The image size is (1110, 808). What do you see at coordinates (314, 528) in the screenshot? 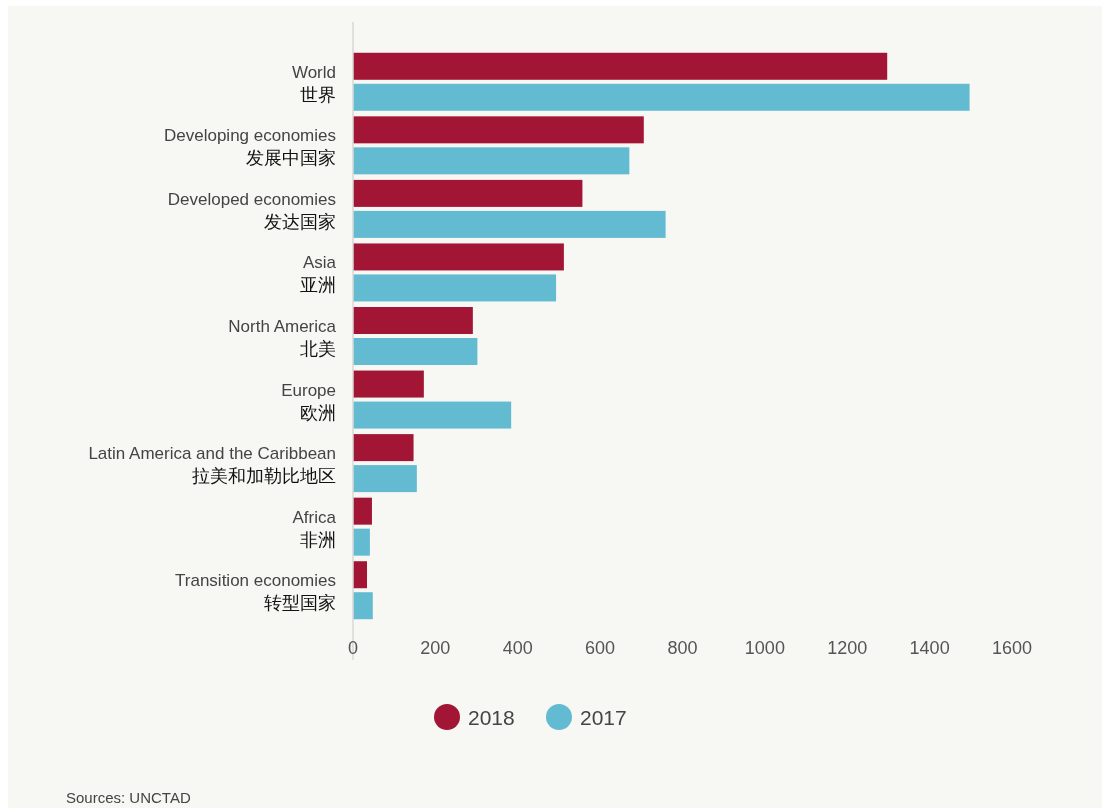
I see `y-tick-label: Africa 非洲` at bounding box center [314, 528].